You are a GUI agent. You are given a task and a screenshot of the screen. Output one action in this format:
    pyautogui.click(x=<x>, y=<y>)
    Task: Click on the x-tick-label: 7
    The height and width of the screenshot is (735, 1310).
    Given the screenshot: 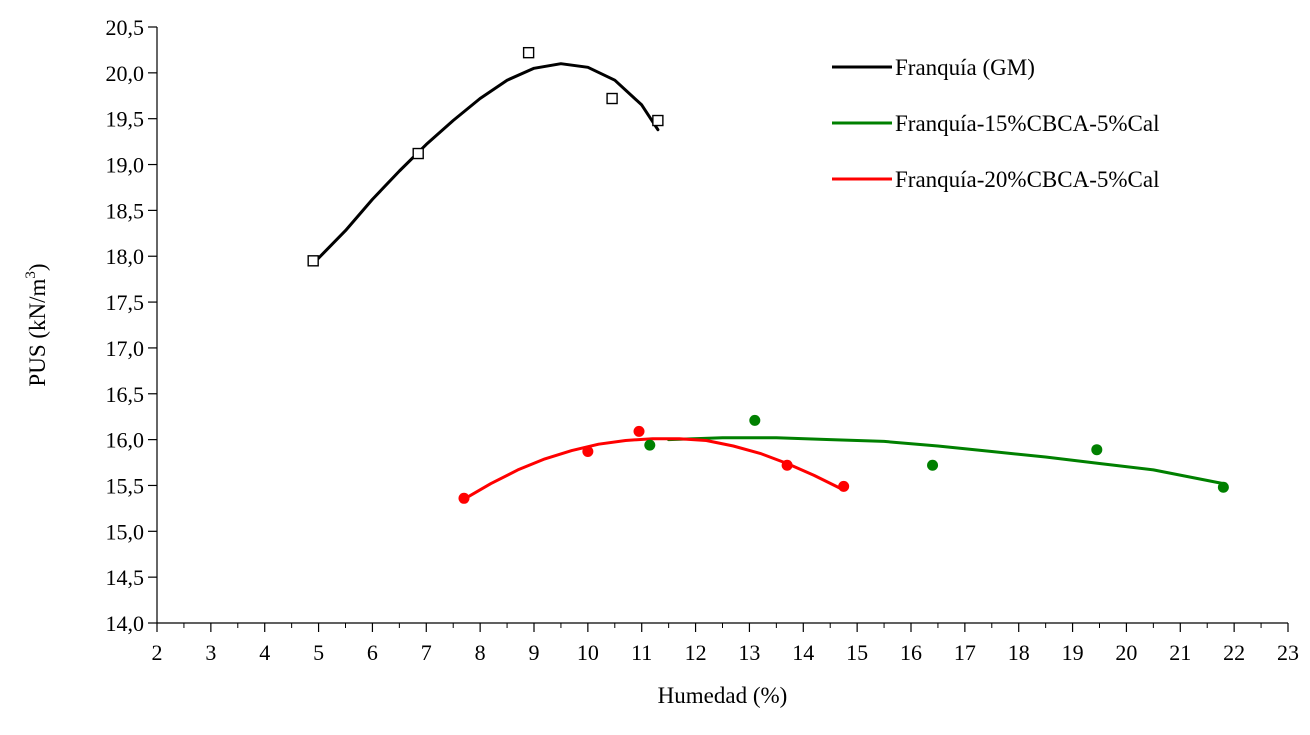 What is the action you would take?
    pyautogui.click(x=426, y=652)
    